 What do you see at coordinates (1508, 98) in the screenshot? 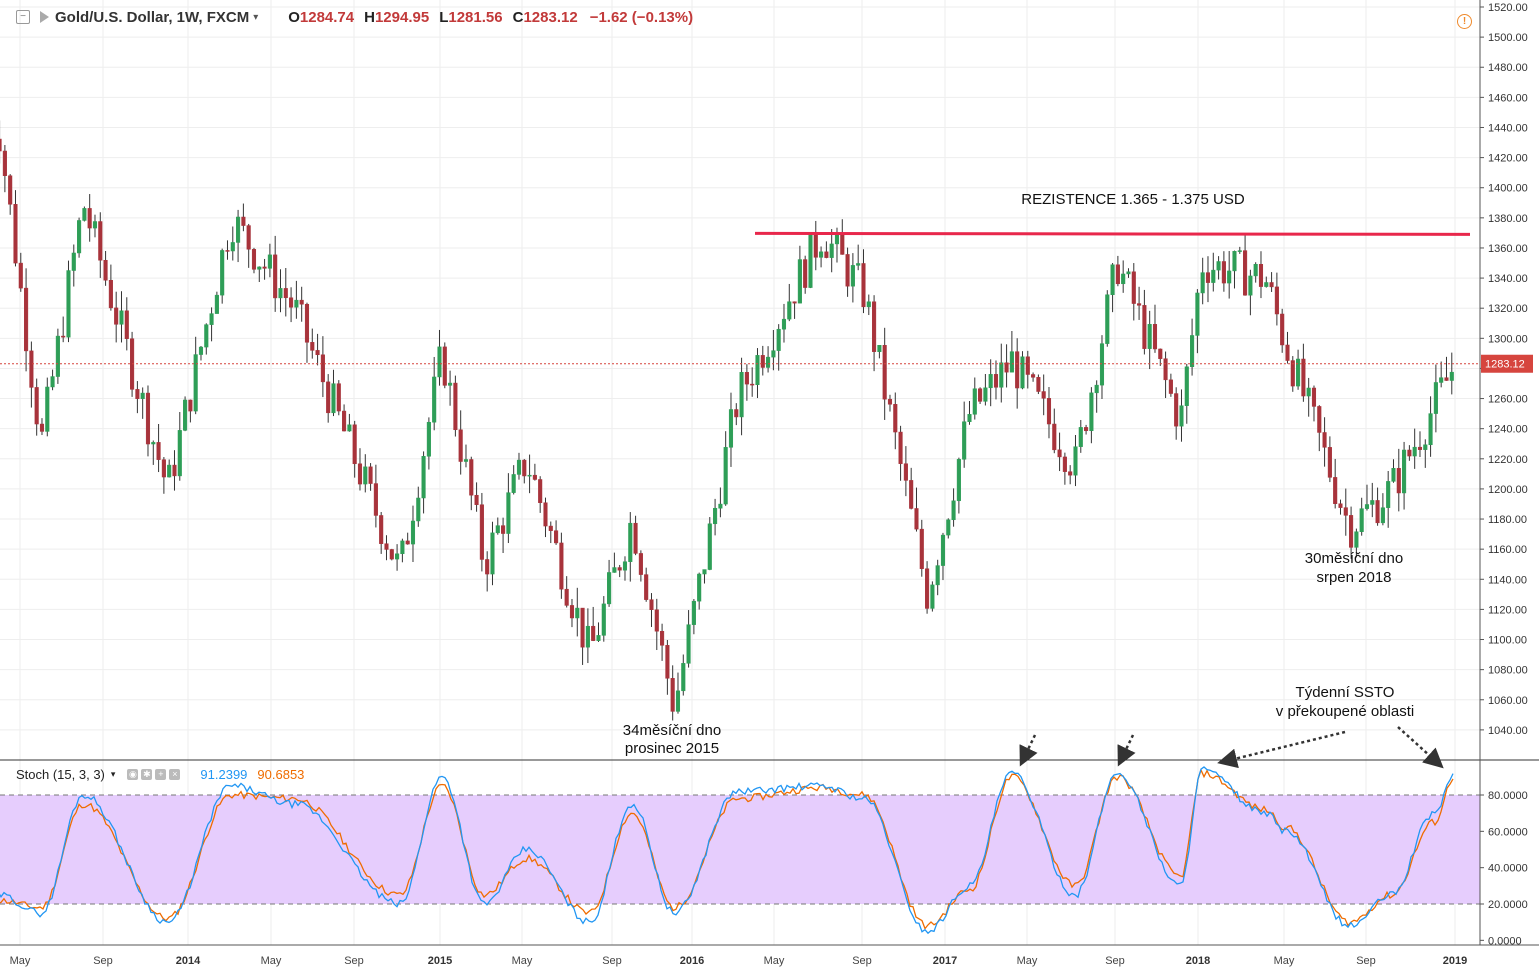
I see `y-tick-label: 1460.00` at bounding box center [1508, 98].